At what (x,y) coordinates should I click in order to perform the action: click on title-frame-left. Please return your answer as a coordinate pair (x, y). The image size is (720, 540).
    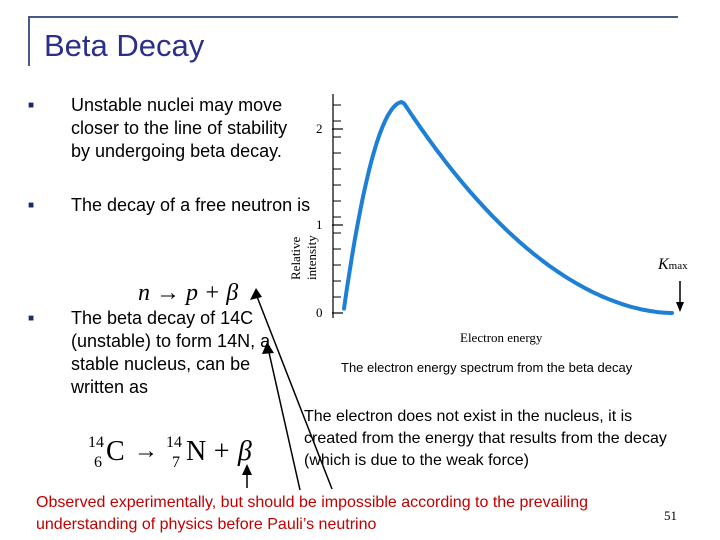
    Looking at the image, I should click on (29, 41).